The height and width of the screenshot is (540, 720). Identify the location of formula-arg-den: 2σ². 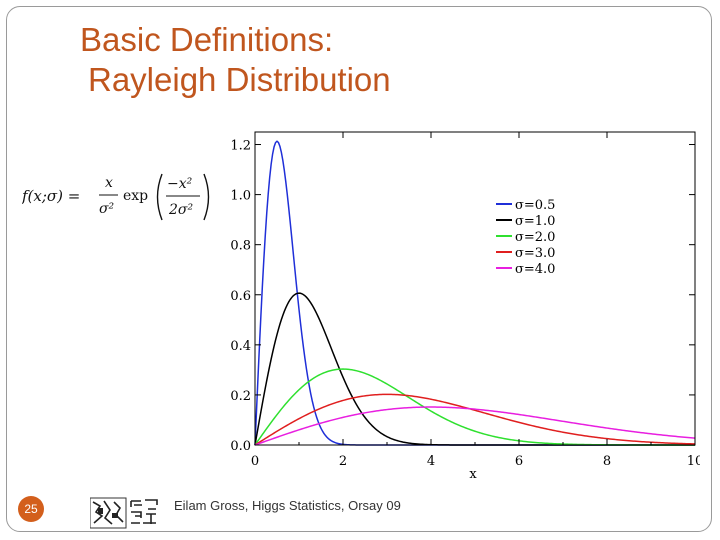
(180, 210).